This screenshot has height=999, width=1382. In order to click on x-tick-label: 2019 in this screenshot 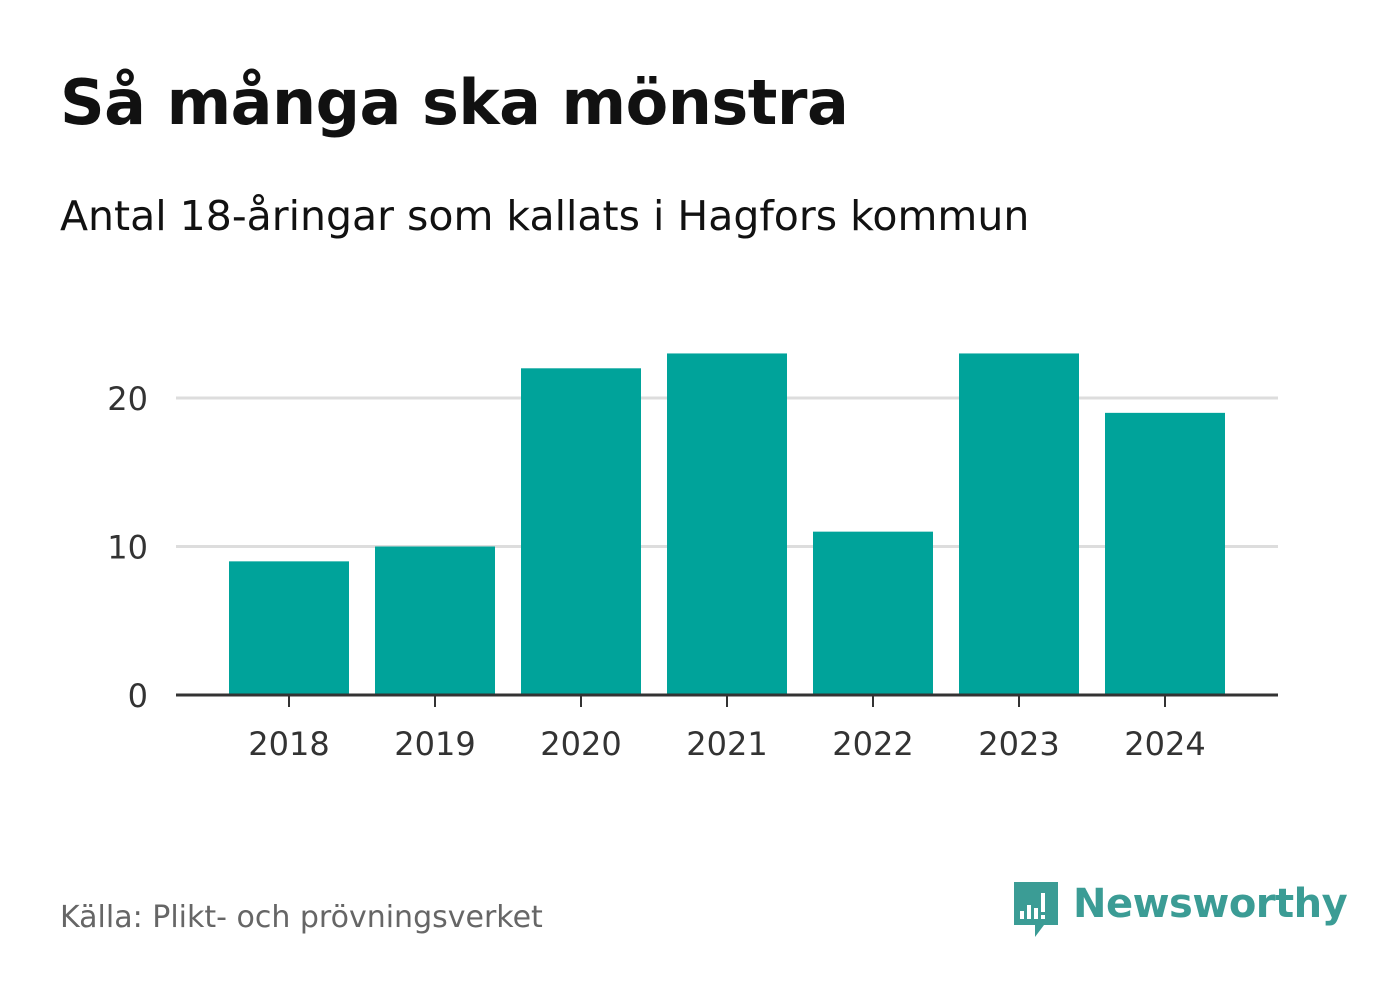, I will do `click(434, 744)`.